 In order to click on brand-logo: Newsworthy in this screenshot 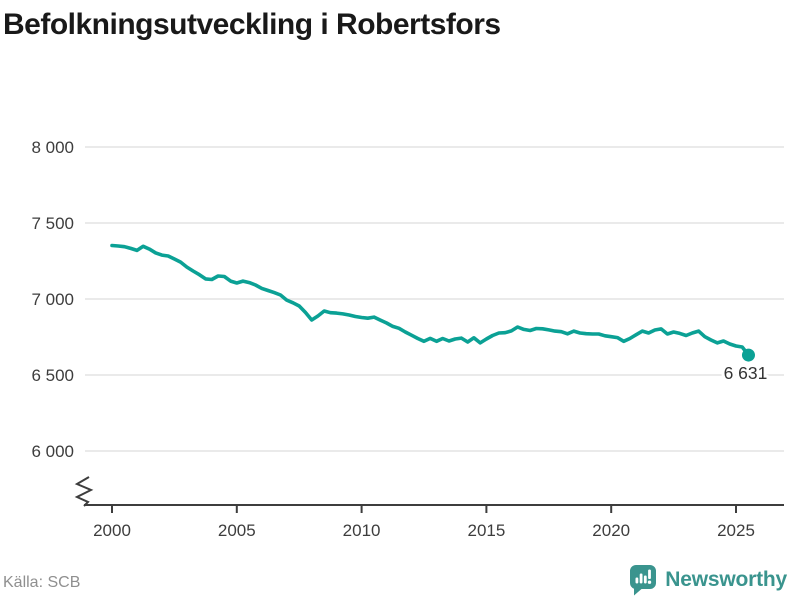, I will do `click(708, 580)`.